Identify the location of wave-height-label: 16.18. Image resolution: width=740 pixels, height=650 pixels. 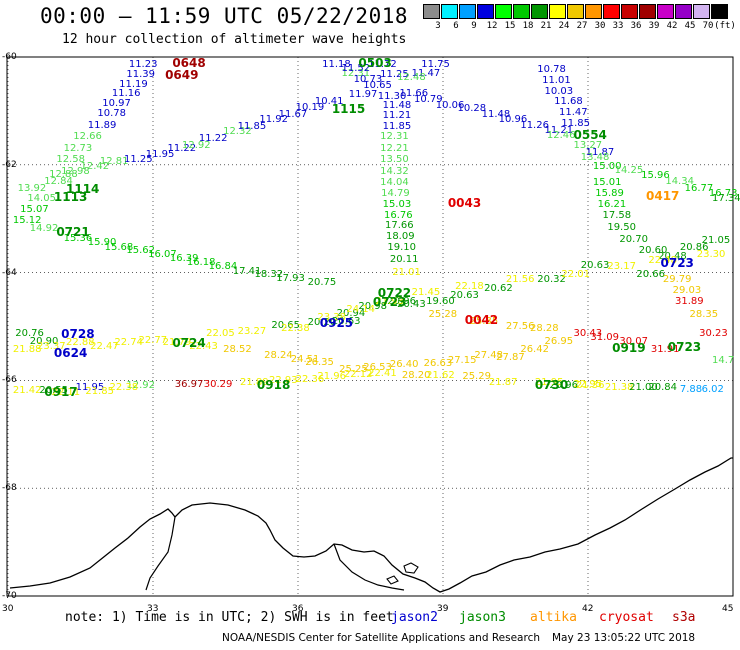
(201, 262).